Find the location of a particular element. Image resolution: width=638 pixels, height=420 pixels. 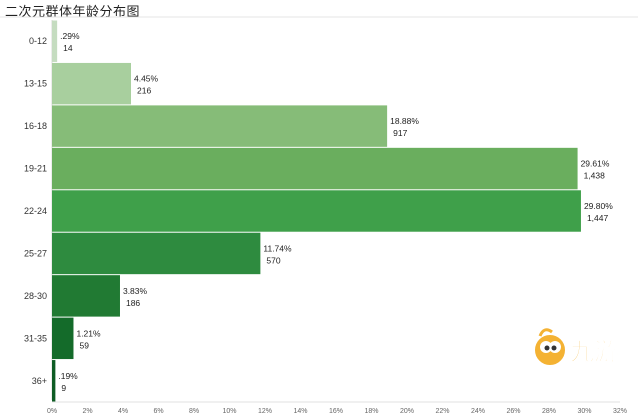

percent-label: 29.61% is located at coordinates (595, 164).